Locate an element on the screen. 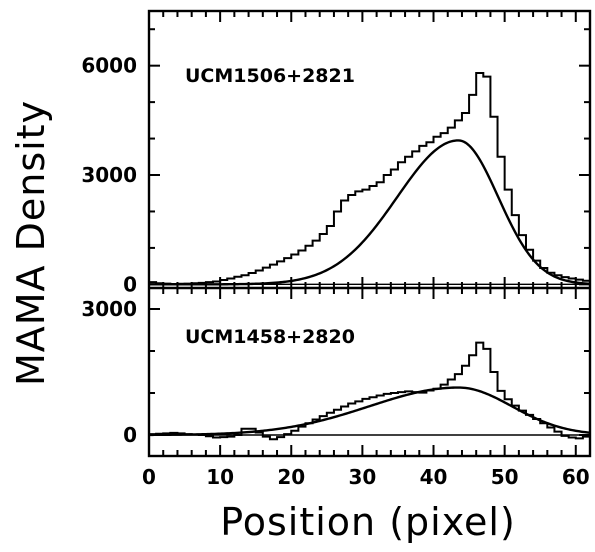  bottom-panel-label: UCM1458+2820 is located at coordinates (270, 337).